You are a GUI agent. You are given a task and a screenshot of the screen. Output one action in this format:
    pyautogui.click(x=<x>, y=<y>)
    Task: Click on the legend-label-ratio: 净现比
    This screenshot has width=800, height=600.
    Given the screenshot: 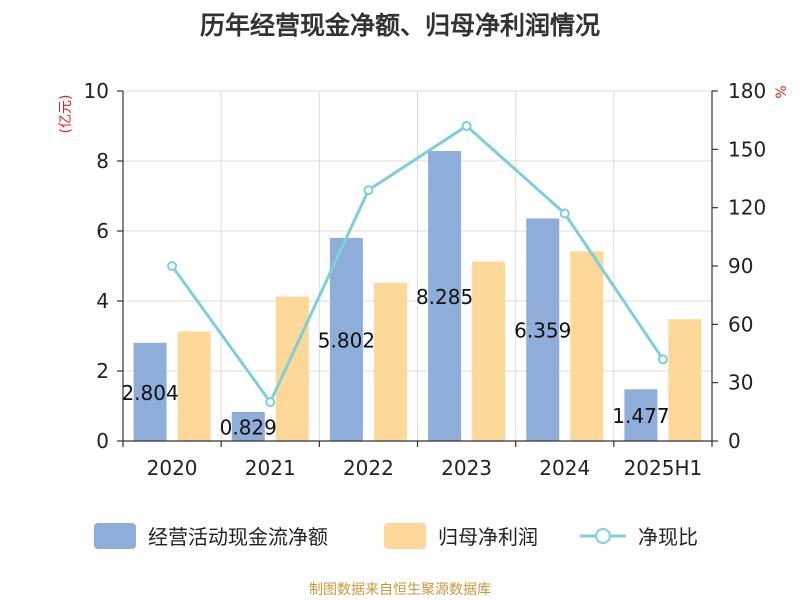 What is the action you would take?
    pyautogui.click(x=668, y=537)
    